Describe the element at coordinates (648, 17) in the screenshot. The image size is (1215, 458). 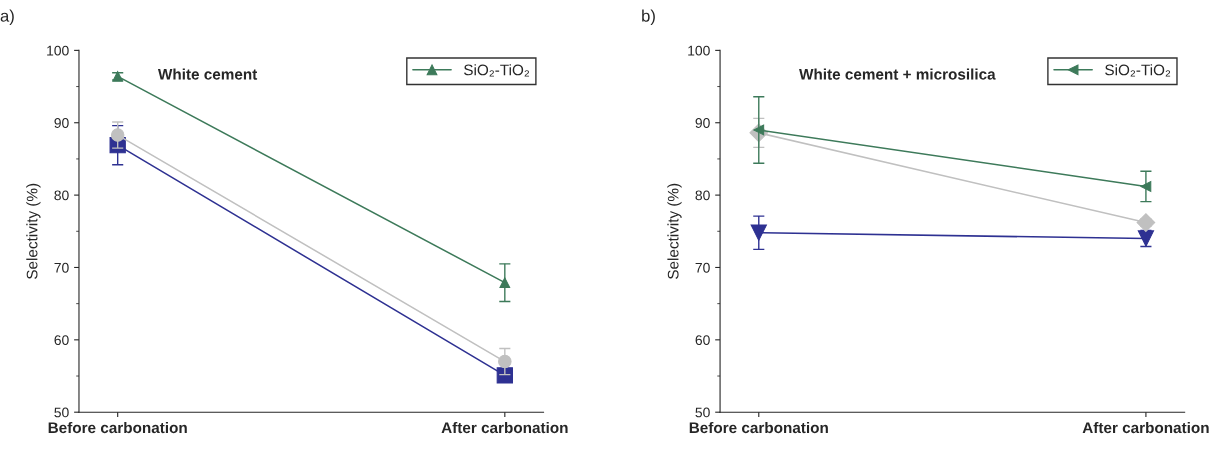
I see `text: b)` at that location.